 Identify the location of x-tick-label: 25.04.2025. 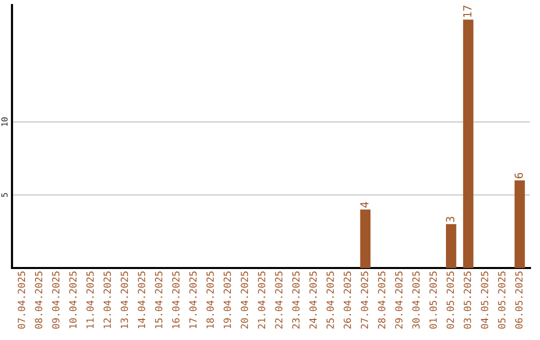
(330, 300).